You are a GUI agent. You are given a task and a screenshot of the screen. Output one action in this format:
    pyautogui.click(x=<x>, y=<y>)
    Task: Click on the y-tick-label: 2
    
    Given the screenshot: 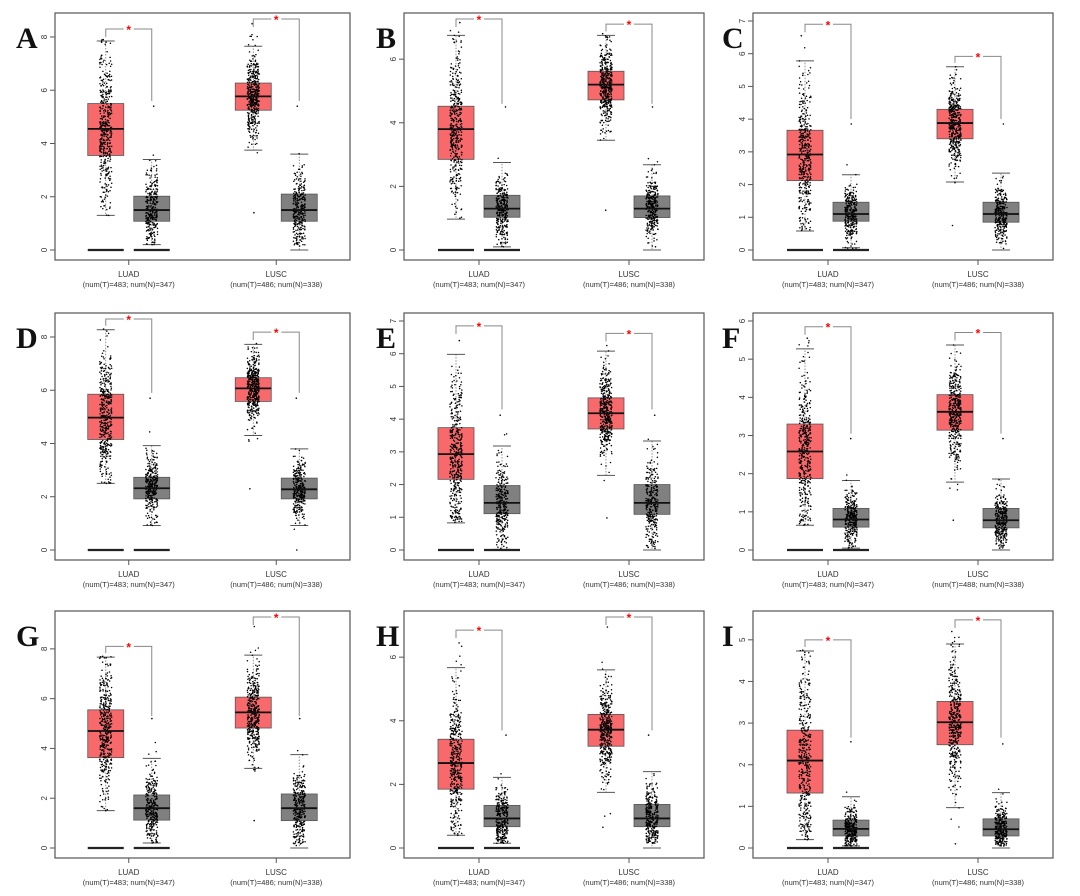 What is the action you would take?
    pyautogui.click(x=393, y=186)
    